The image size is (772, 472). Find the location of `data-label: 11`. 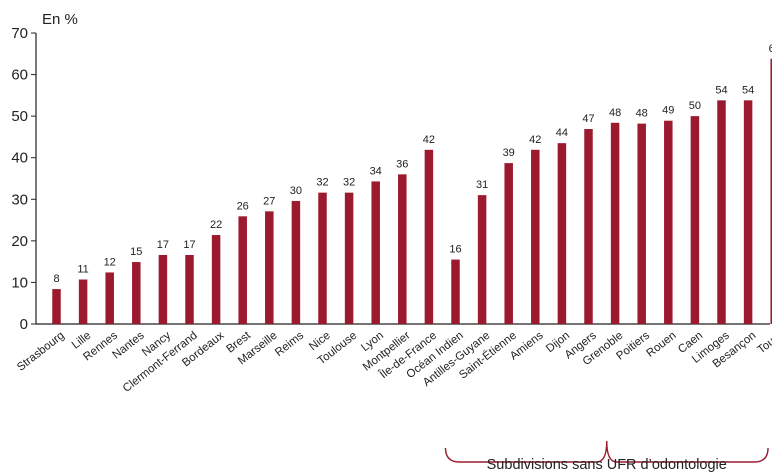

data-label: 11 is located at coordinates (82, 270).